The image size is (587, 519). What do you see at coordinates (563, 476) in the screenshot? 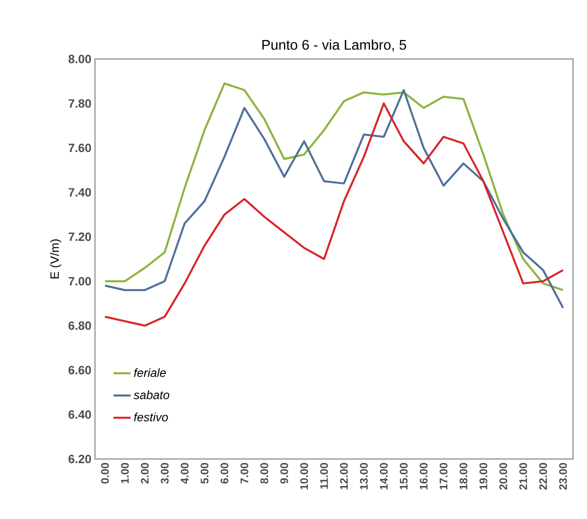
I see `x-tick-label: 23.00` at bounding box center [563, 476].